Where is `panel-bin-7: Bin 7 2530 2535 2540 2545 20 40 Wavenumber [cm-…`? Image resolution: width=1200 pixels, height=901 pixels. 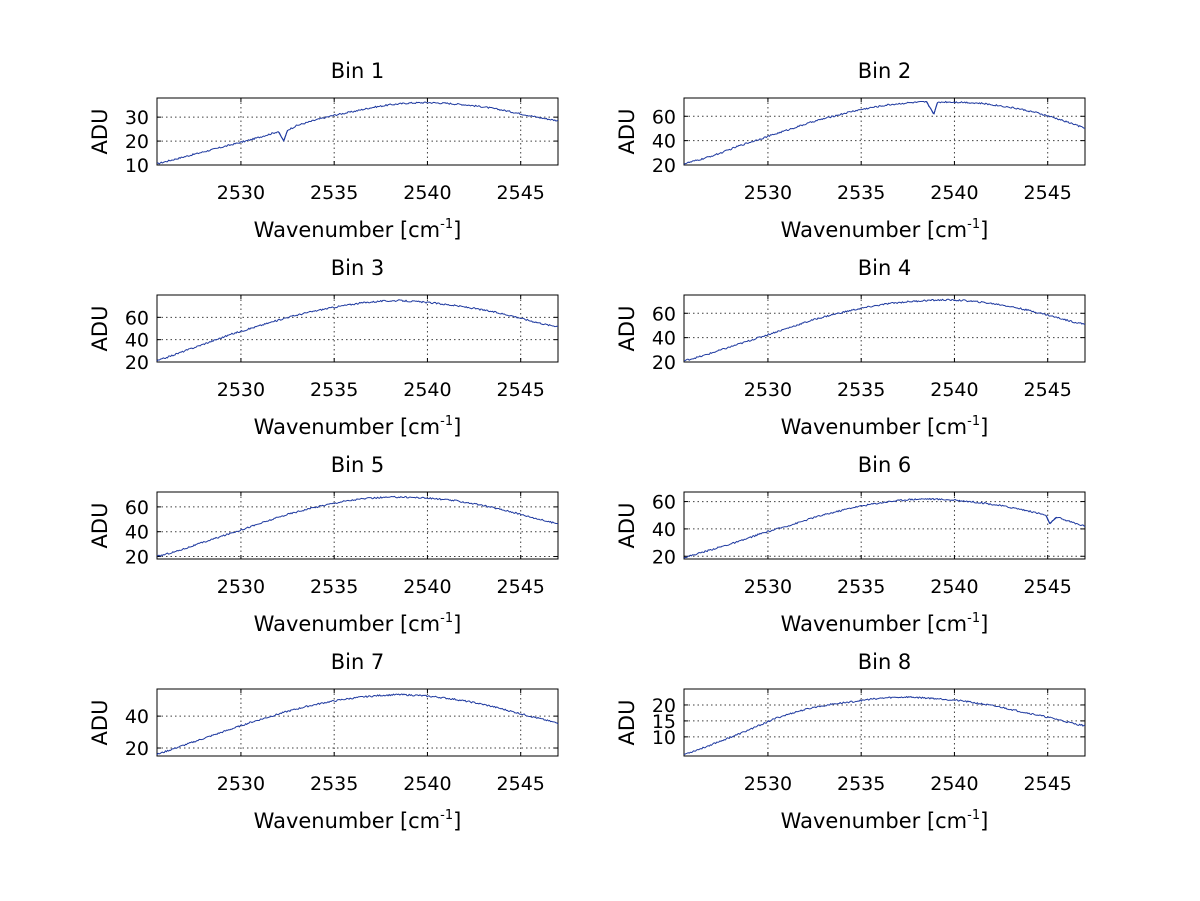 panel-bin-7: Bin 7 2530 2535 2540 2545 20 40 Wavenumber [cm-… is located at coordinates (323, 741).